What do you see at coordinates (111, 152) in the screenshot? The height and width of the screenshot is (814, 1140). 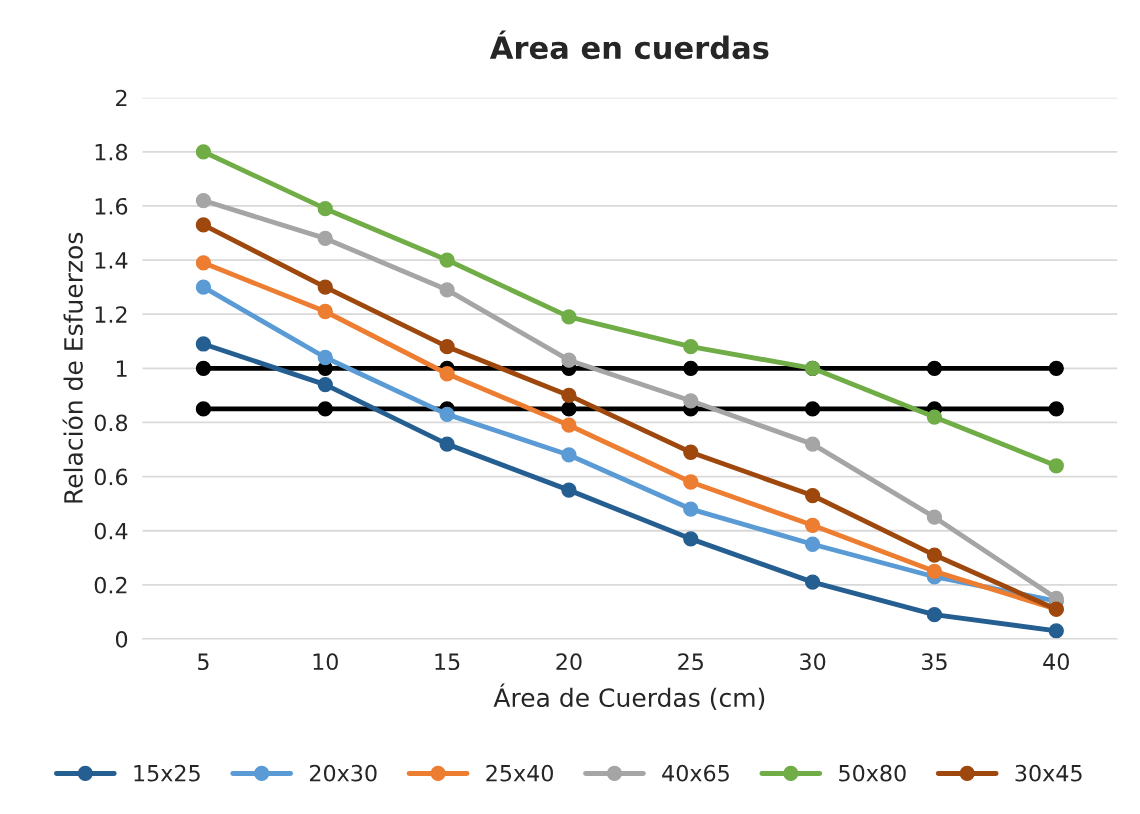 I see `y-tick-label: 1.8` at bounding box center [111, 152].